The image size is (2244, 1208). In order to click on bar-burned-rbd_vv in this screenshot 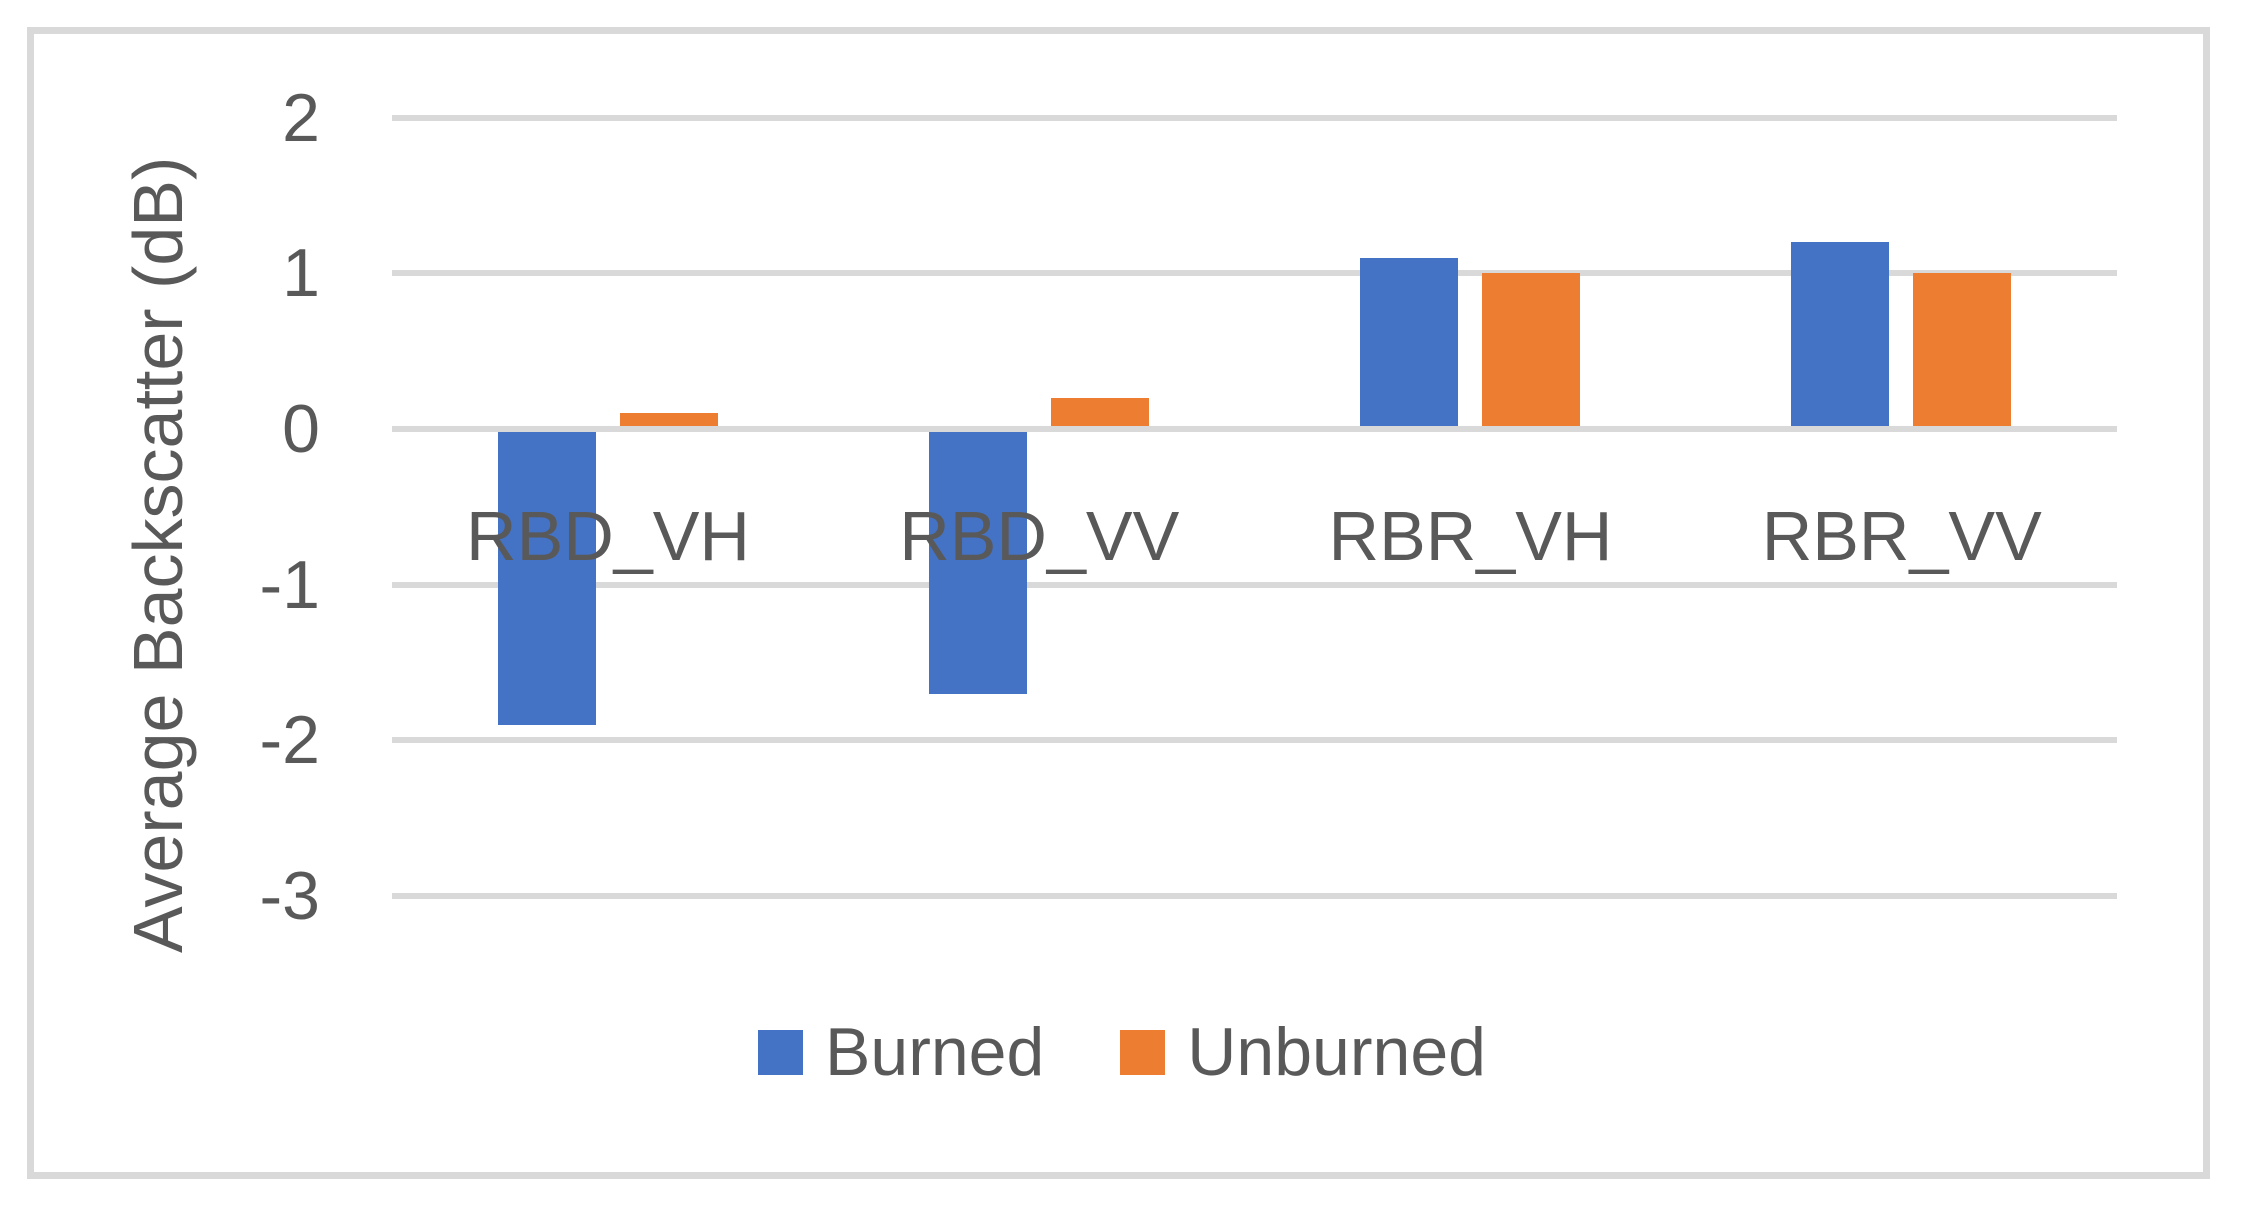, I will do `click(977, 563)`.